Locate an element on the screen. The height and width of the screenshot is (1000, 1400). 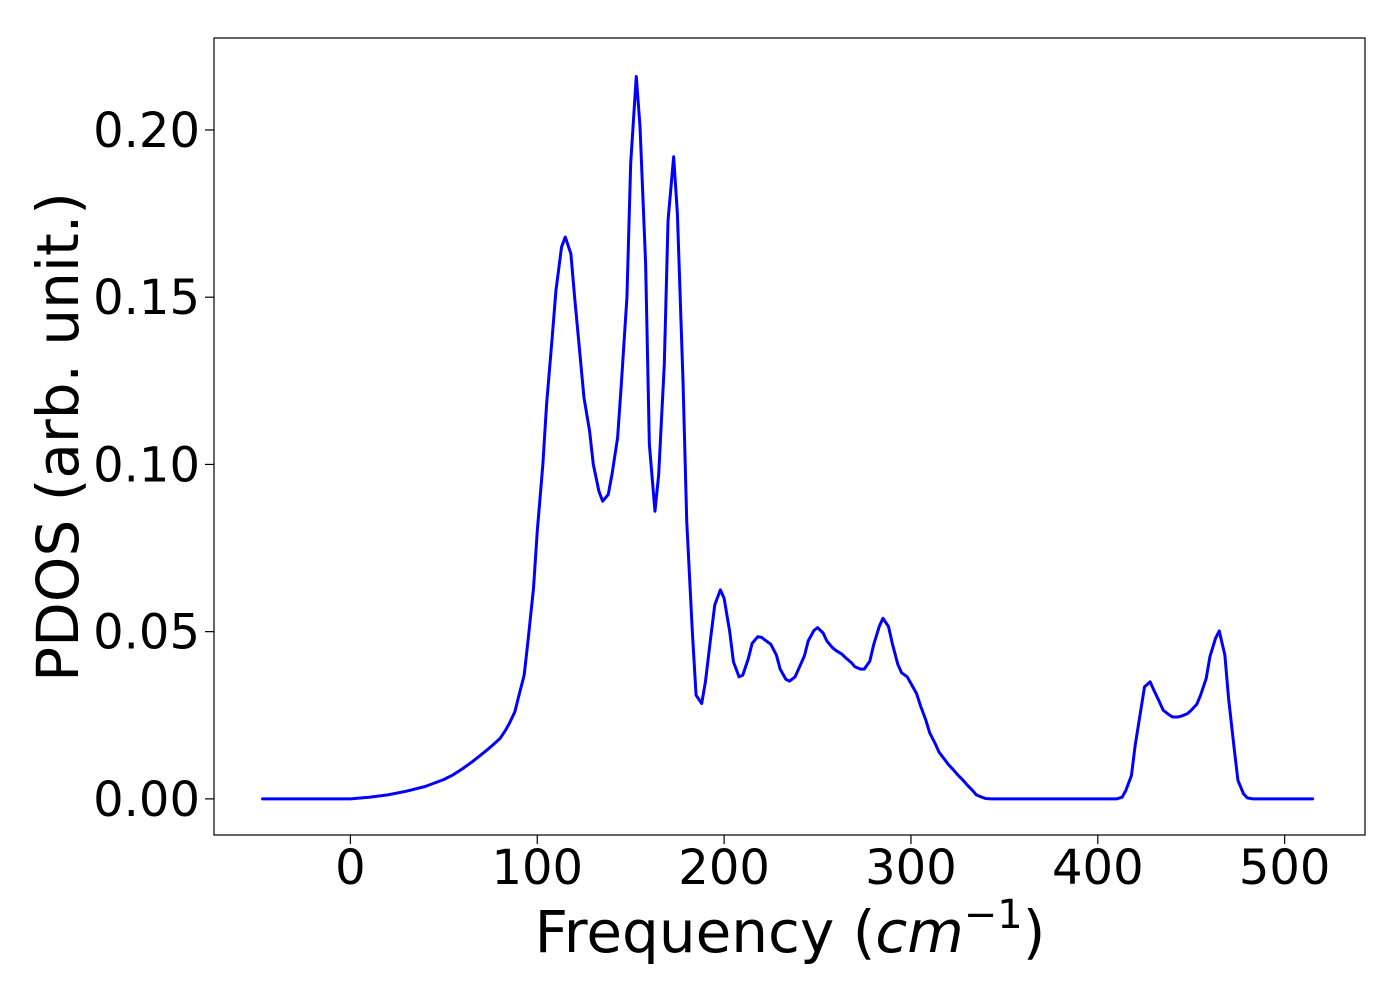
x-tick-label: 200 is located at coordinates (724, 868).